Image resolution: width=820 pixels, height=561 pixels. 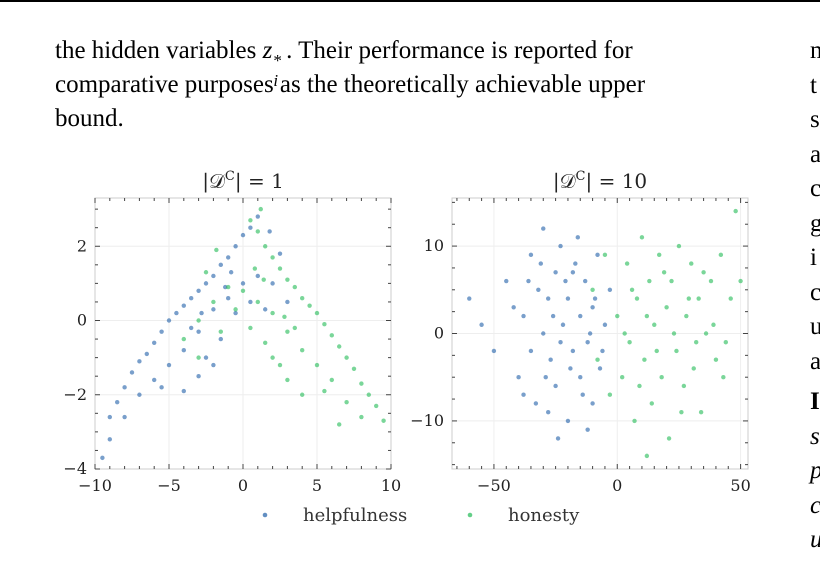 I want to click on chart-title: |𝒟C| = 10, so click(x=600, y=181).